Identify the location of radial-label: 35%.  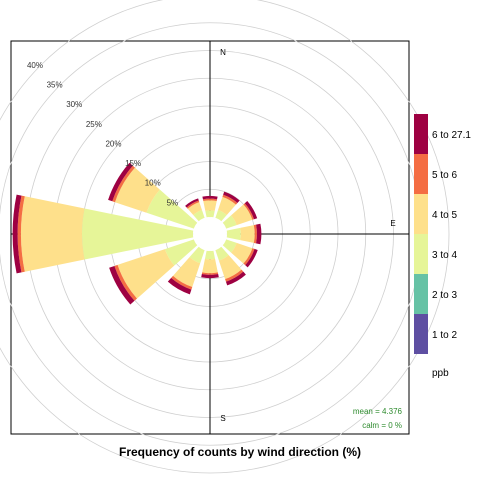
(55, 85).